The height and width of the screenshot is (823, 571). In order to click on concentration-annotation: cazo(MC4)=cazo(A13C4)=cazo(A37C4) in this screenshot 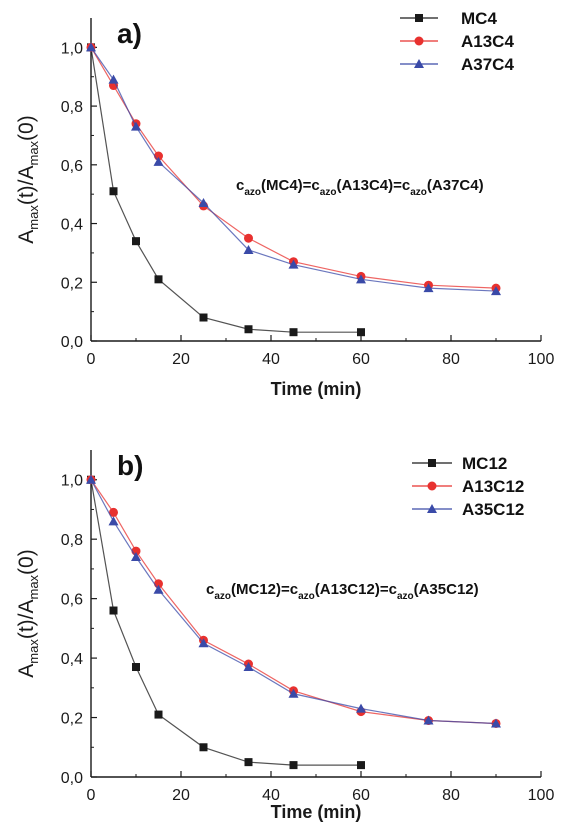, I will do `click(360, 187)`.